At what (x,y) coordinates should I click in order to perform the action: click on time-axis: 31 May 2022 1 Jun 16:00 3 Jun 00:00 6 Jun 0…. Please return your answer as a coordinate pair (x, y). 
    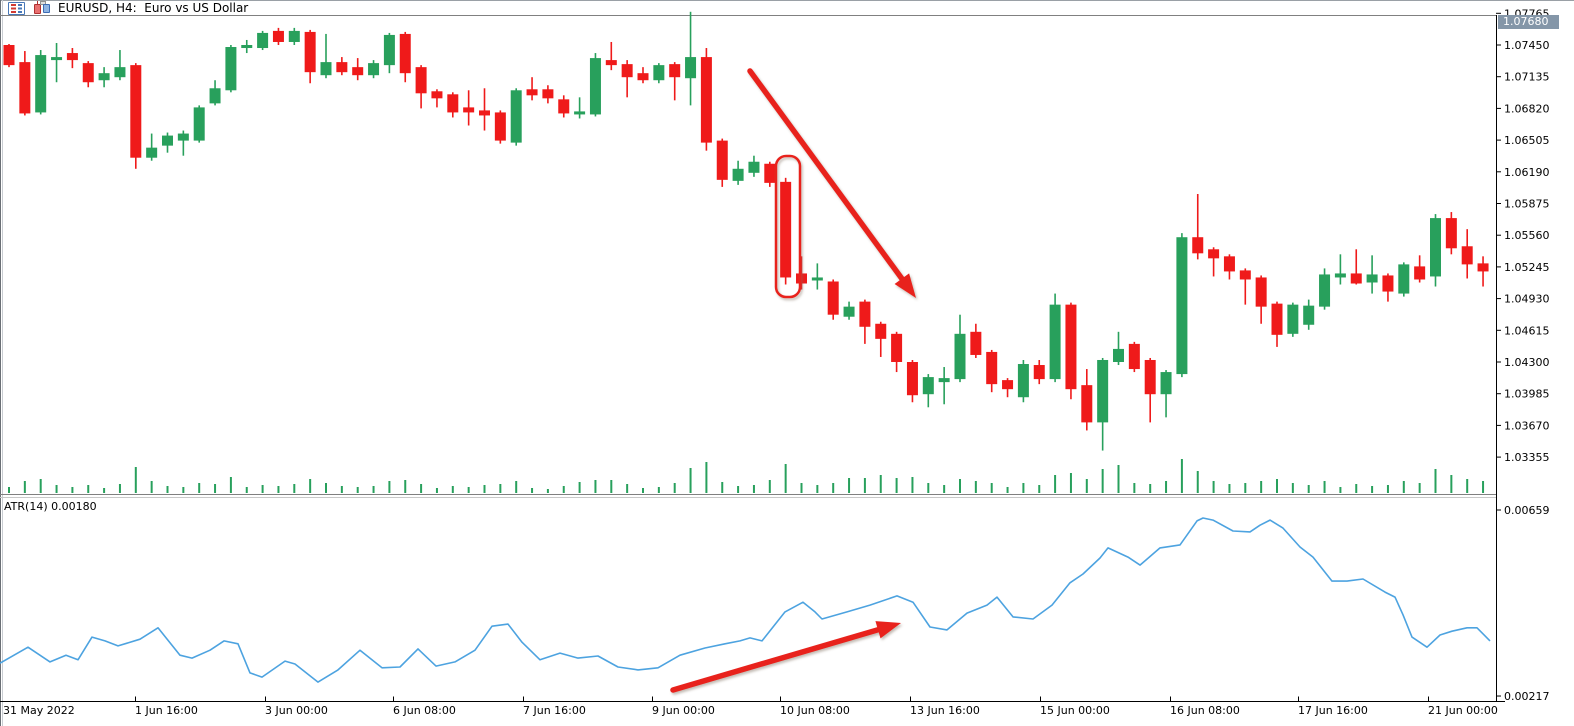
    Looking at the image, I should click on (750, 706).